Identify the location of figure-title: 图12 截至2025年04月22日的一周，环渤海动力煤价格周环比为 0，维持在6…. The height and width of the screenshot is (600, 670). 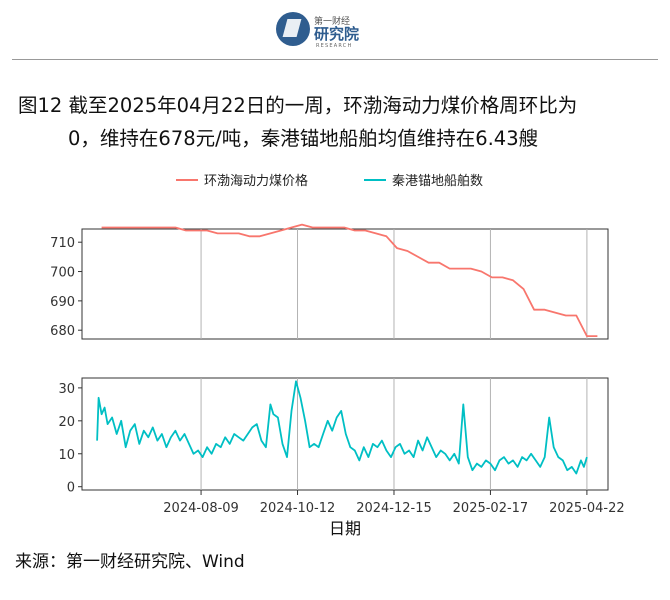
(338, 122).